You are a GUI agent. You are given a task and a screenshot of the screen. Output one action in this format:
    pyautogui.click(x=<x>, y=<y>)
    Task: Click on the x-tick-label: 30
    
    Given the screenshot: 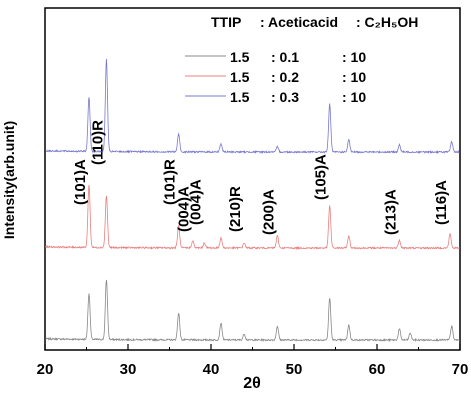 What is the action you would take?
    pyautogui.click(x=128, y=369)
    